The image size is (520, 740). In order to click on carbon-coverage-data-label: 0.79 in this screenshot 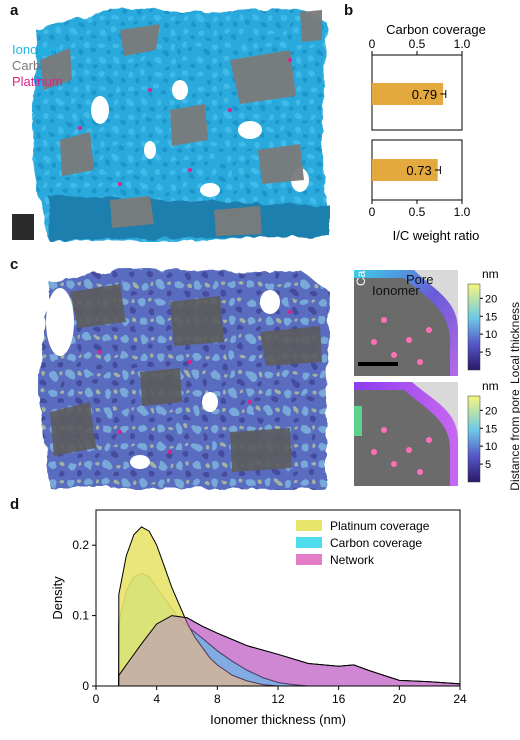, I will do `click(424, 94)`.